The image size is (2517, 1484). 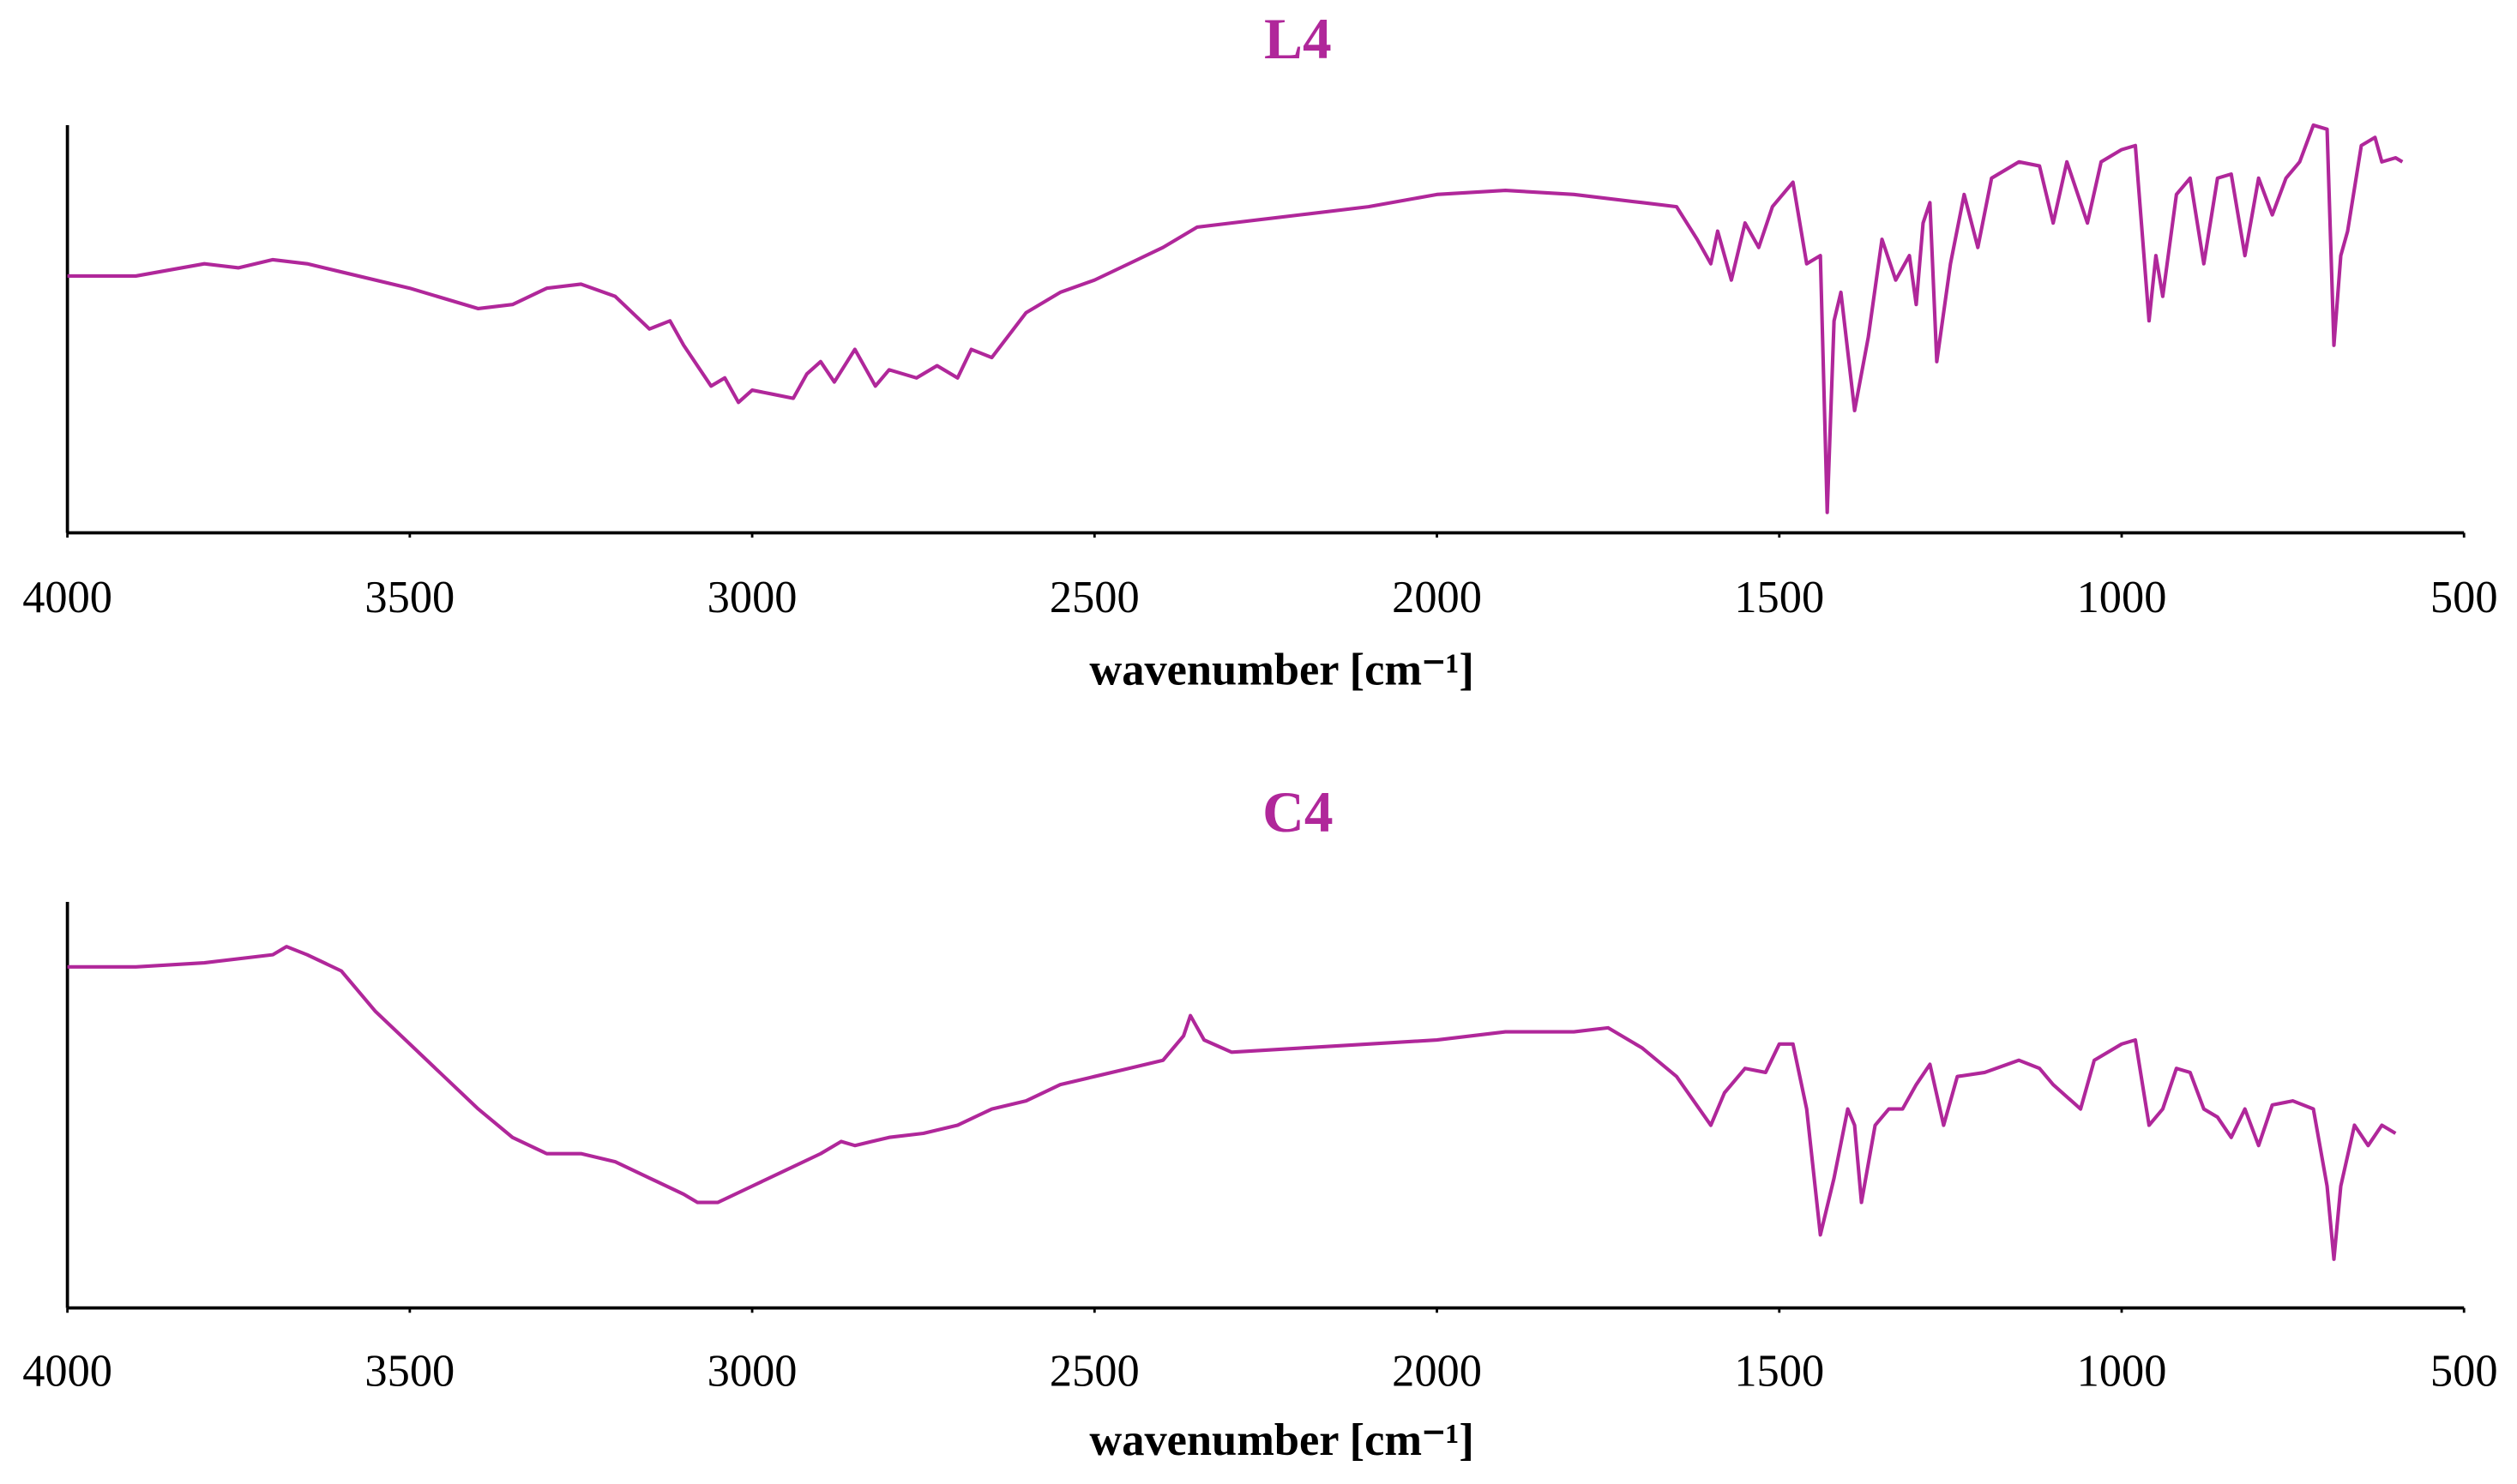 I want to click on chart-title: C4, so click(x=1297, y=812).